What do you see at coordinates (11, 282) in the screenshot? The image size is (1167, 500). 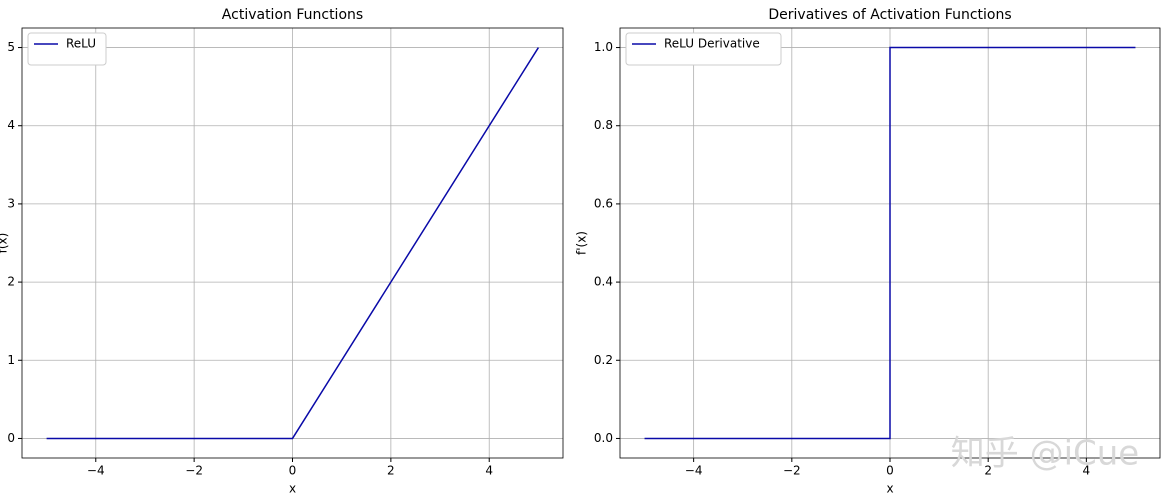 I see `y-tick-label: 2` at bounding box center [11, 282].